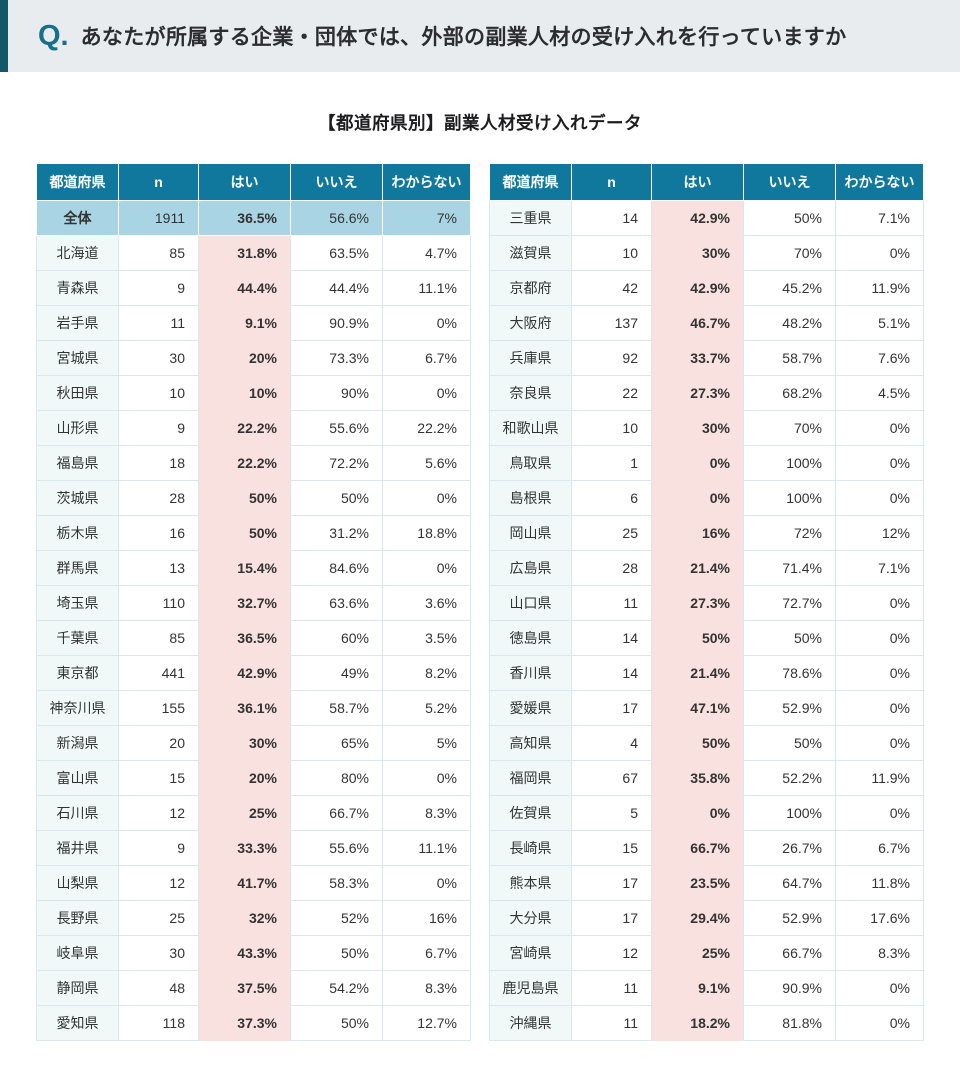  I want to click on prefecture-row: 長崎県 15 66.7% 26.7% 6.7%, so click(706, 848).